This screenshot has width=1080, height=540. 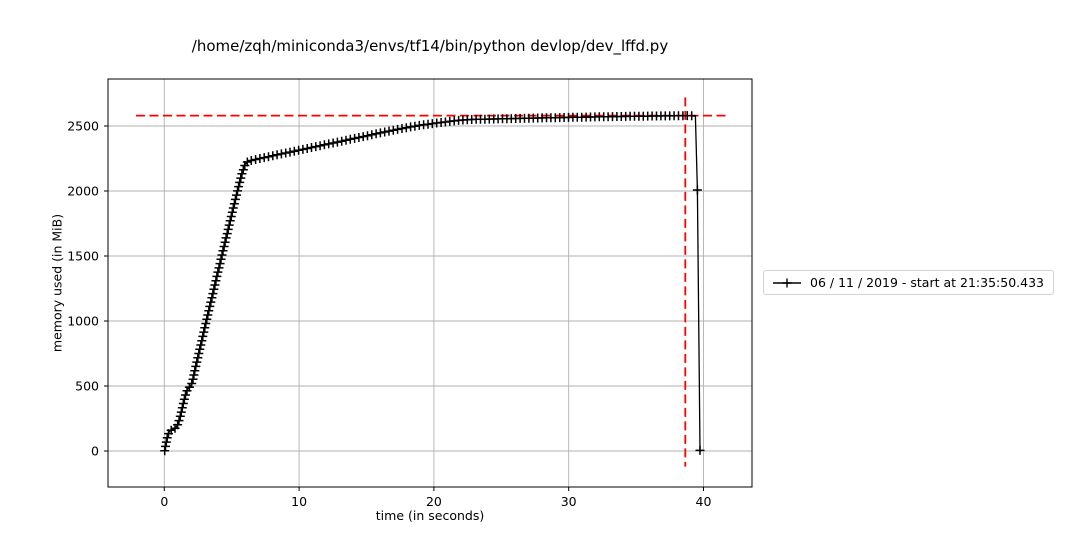 I want to click on y-tick-label-1500: 1500, so click(x=83, y=256).